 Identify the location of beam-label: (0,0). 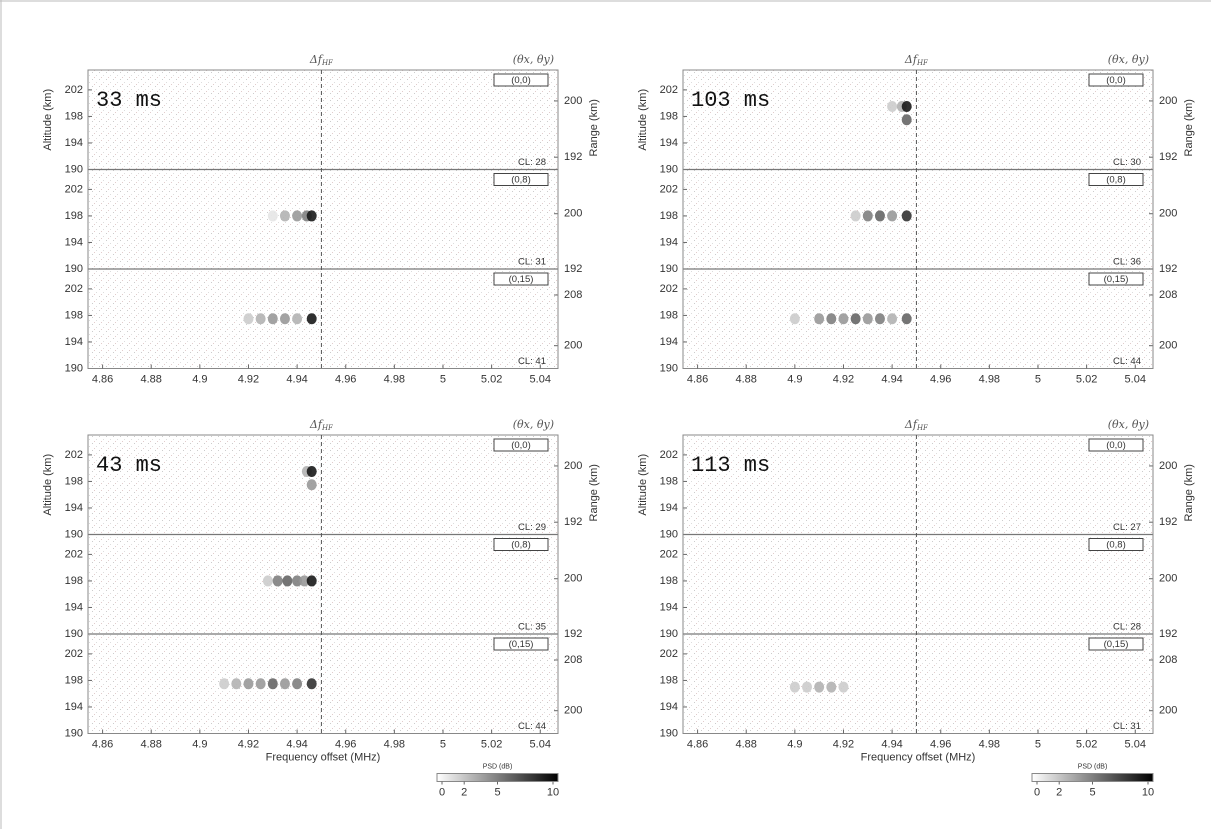
(1116, 80).